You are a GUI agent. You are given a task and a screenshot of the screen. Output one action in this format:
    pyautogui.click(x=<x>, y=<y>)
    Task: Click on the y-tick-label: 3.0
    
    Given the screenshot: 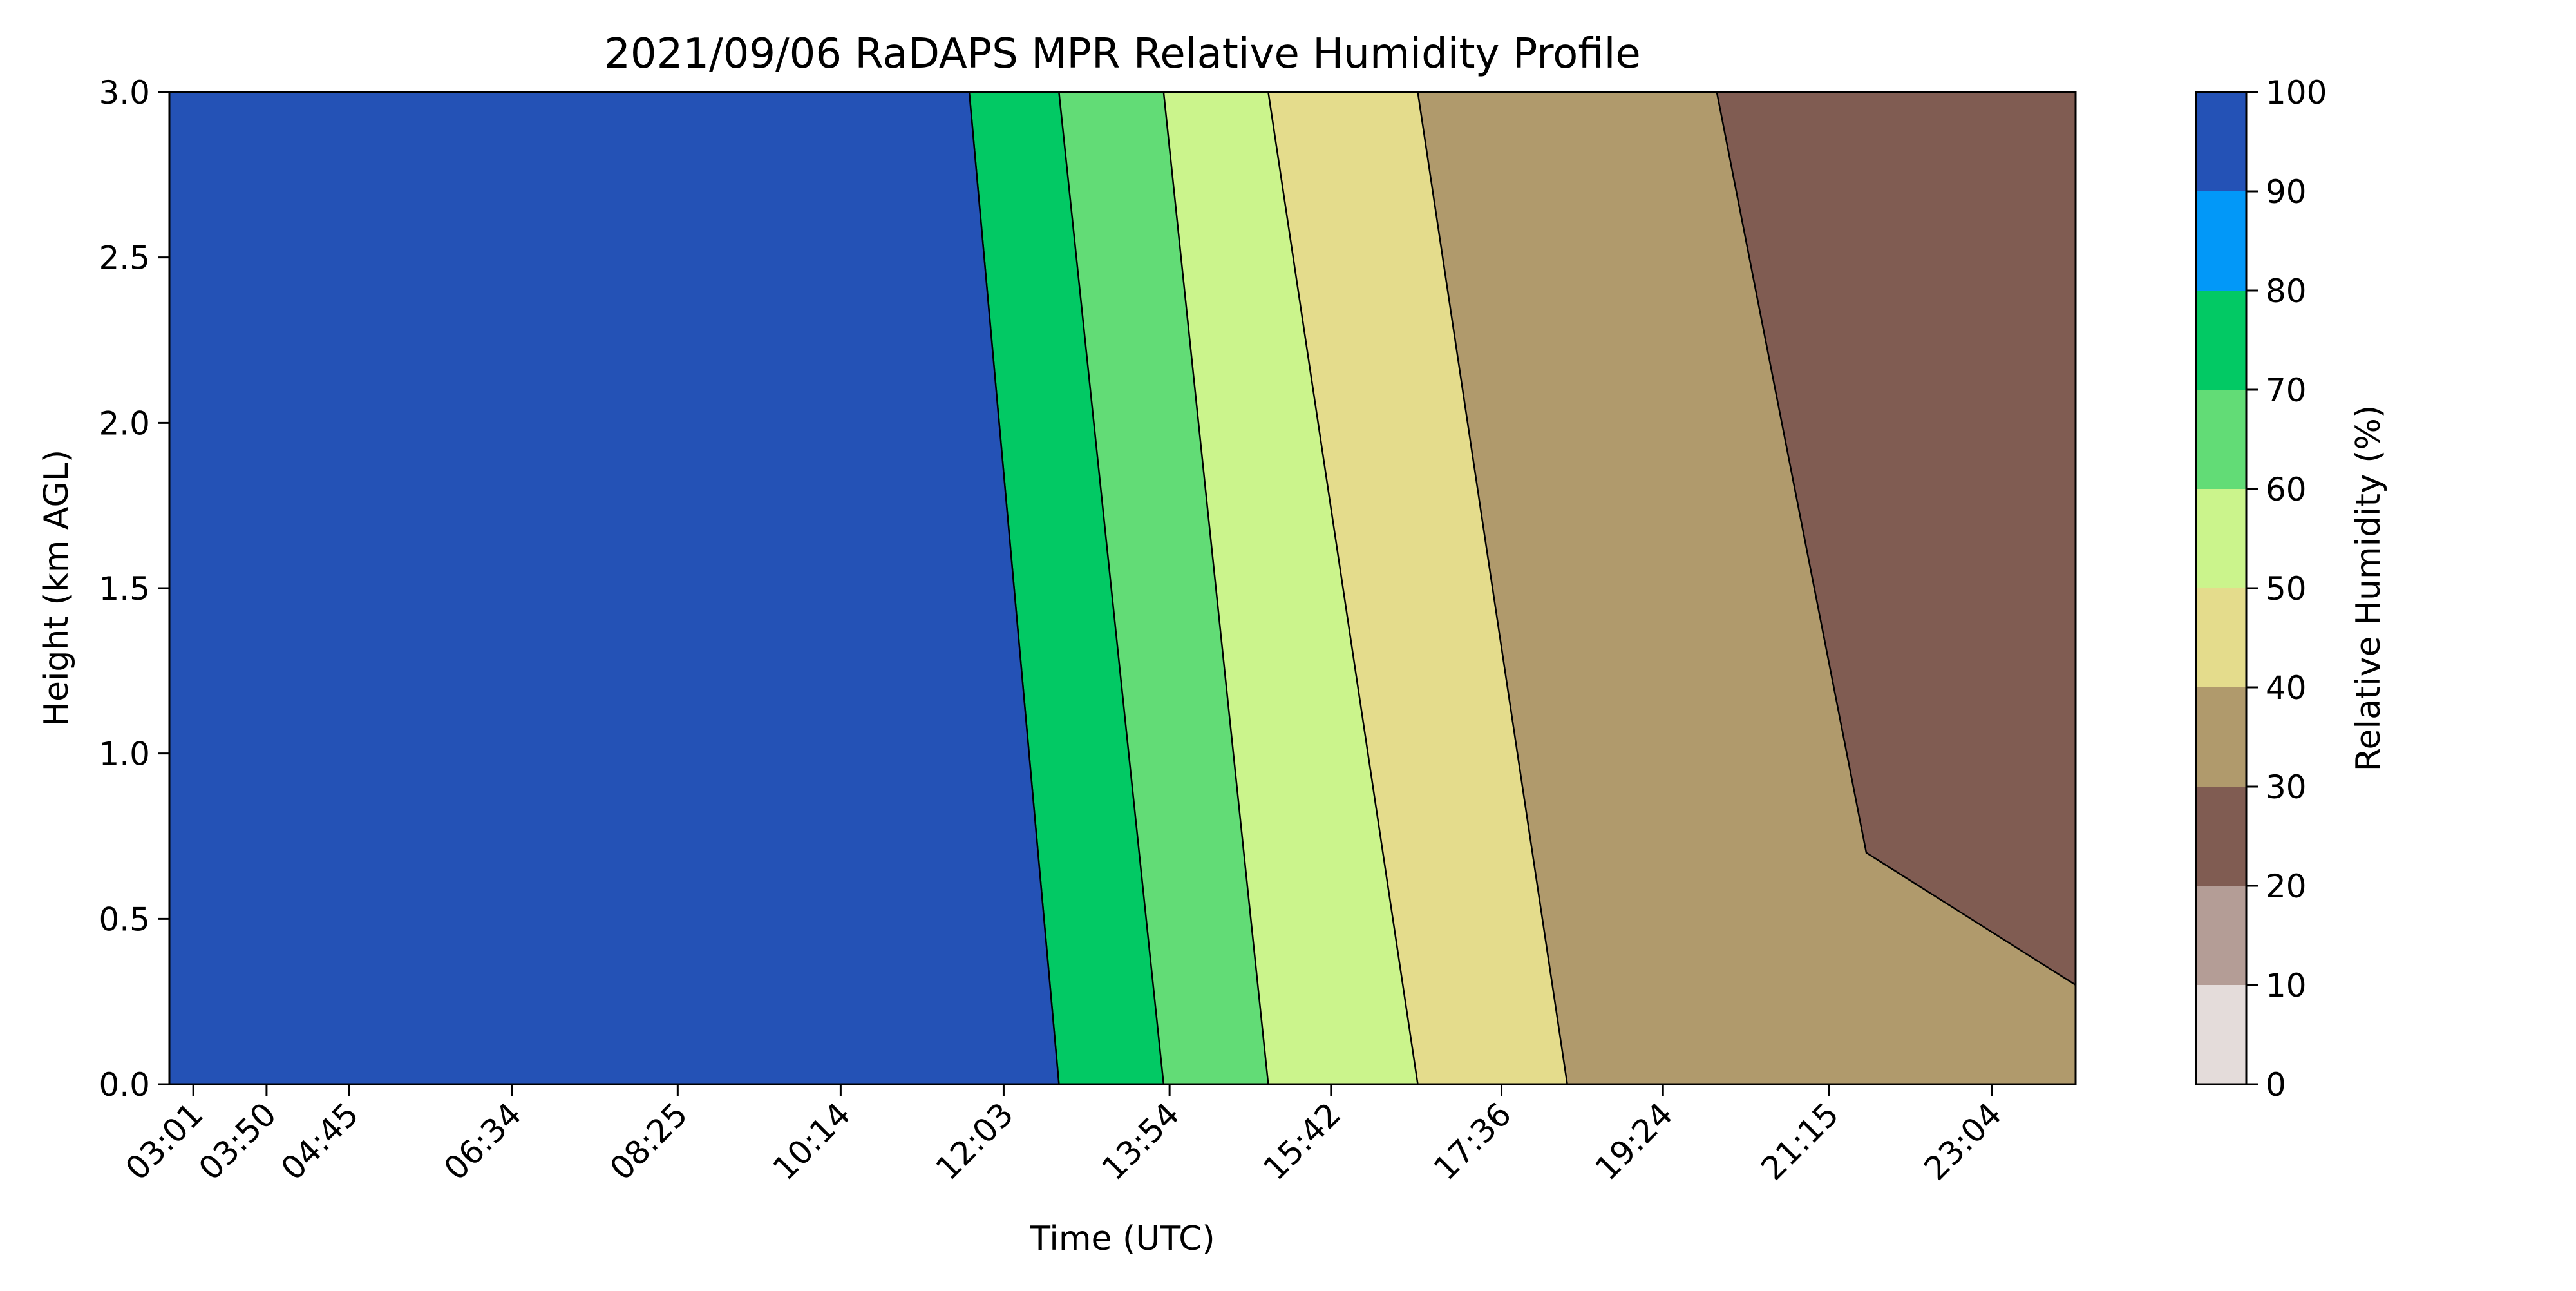 What is the action you would take?
    pyautogui.click(x=124, y=92)
    